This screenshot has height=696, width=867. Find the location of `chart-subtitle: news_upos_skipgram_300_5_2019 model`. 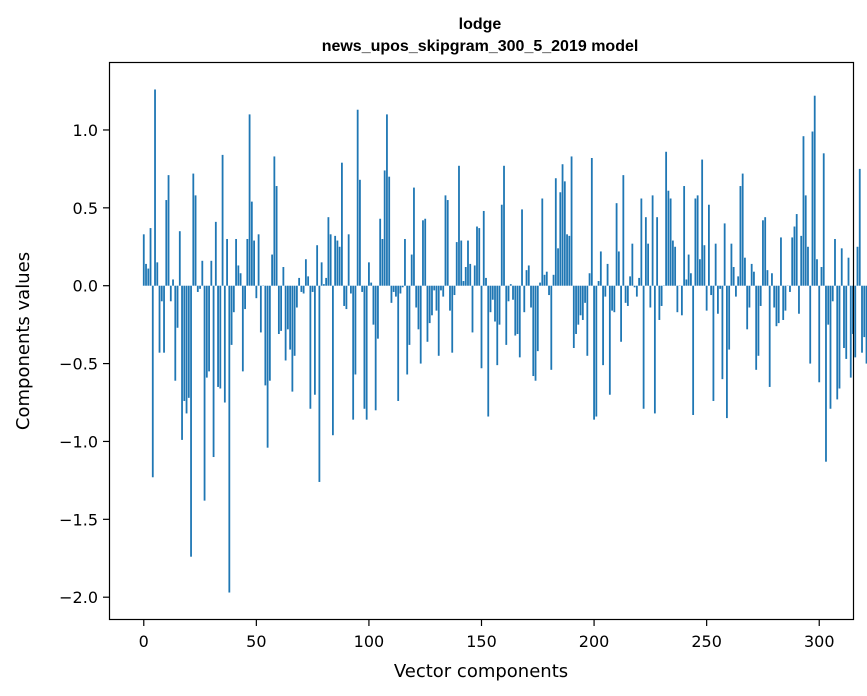

chart-subtitle: news_upos_skipgram_300_5_2019 model is located at coordinates (480, 46).